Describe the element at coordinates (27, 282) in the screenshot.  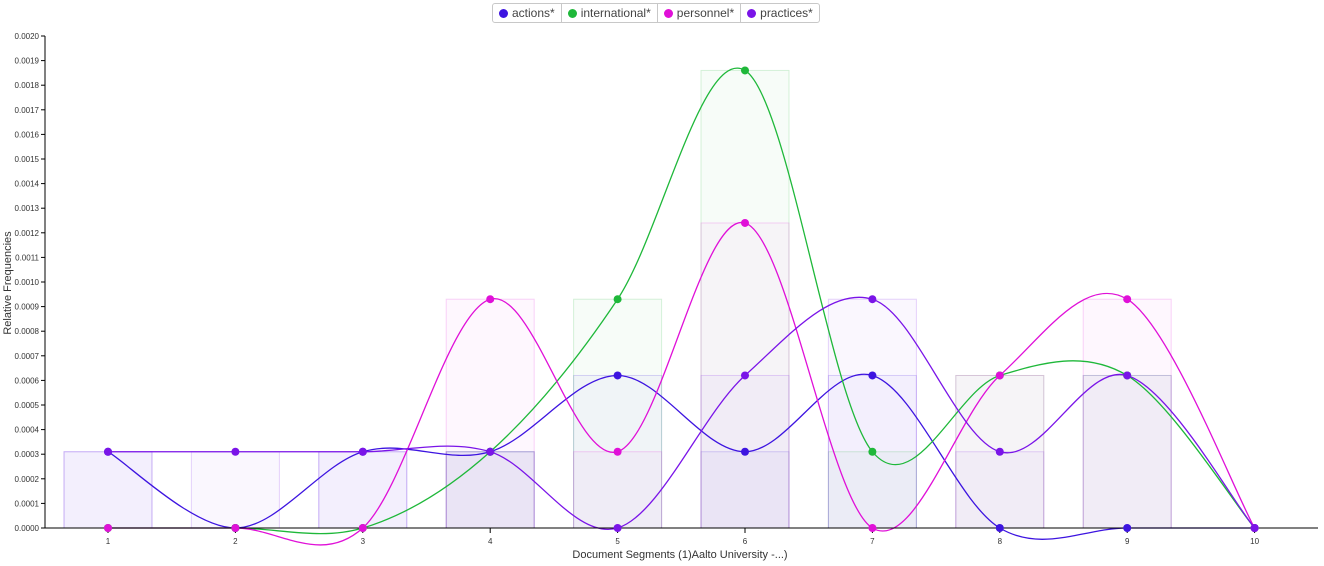
I see `y-tick-label: 0.0010` at that location.